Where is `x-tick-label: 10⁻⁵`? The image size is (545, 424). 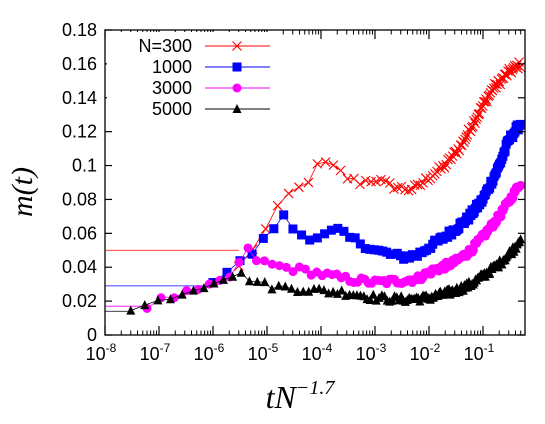
x-tick-label: 10⁻⁵ is located at coordinates (263, 352).